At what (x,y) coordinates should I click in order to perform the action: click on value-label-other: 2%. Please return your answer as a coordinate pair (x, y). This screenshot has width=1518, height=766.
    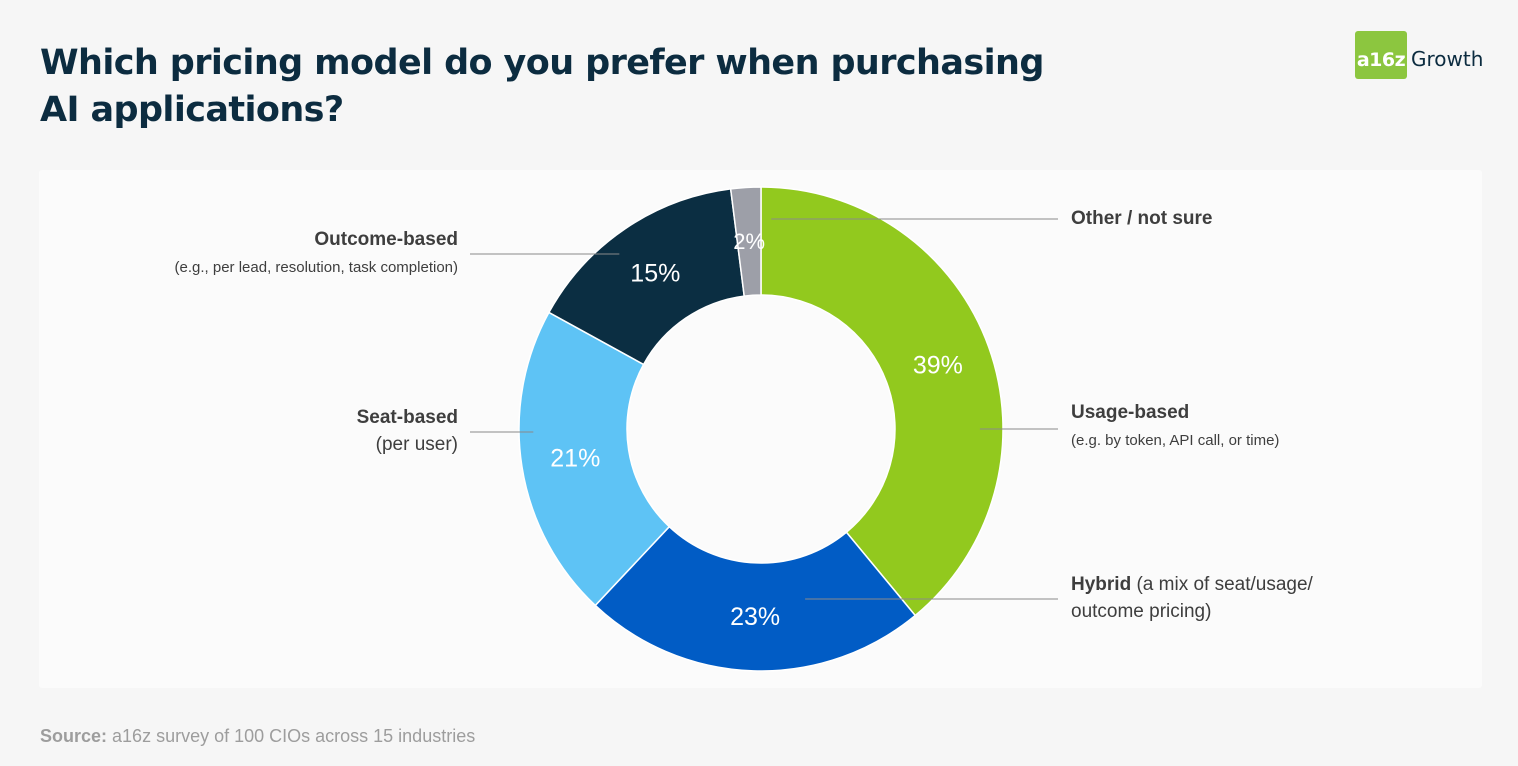
    Looking at the image, I should click on (749, 241).